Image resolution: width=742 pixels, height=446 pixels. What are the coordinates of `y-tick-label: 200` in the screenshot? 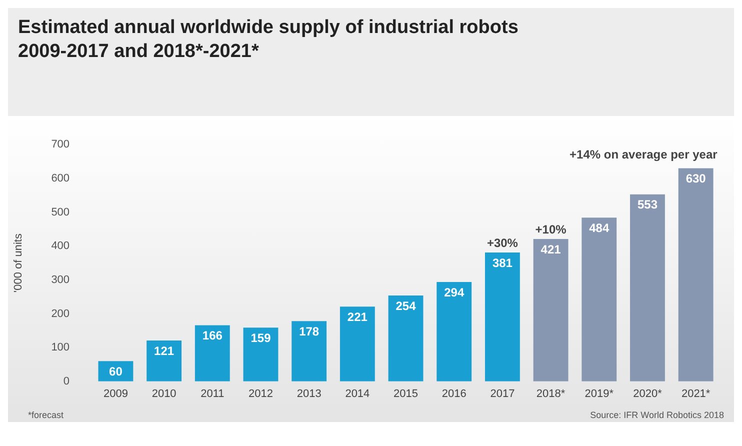 It's located at (60, 314).